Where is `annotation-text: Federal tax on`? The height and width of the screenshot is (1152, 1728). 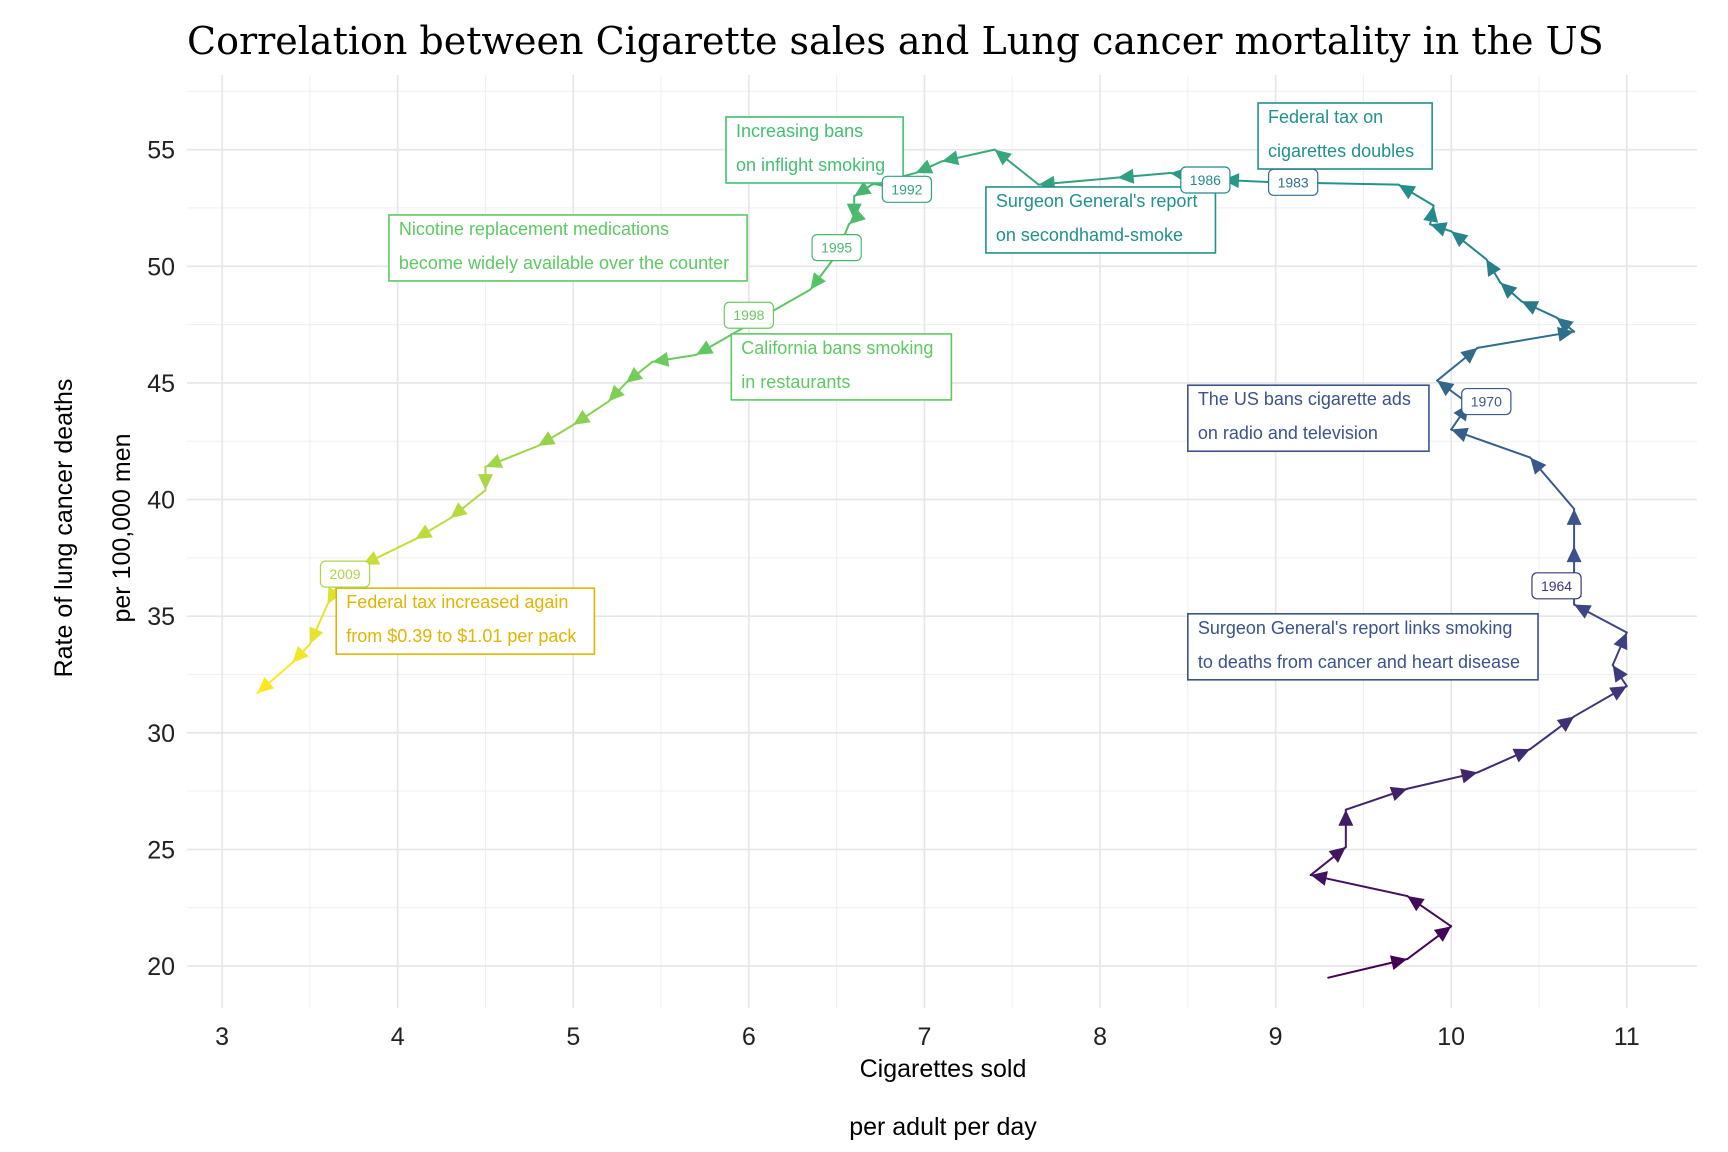
annotation-text: Federal tax on is located at coordinates (1325, 117).